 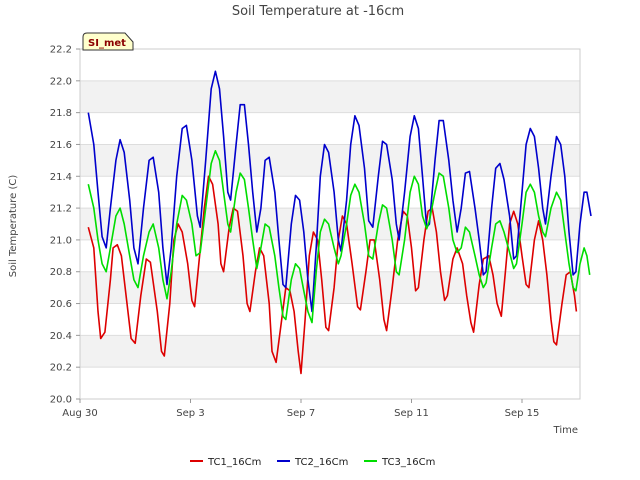 I want to click on station-badge: SI_met, so click(x=108, y=41).